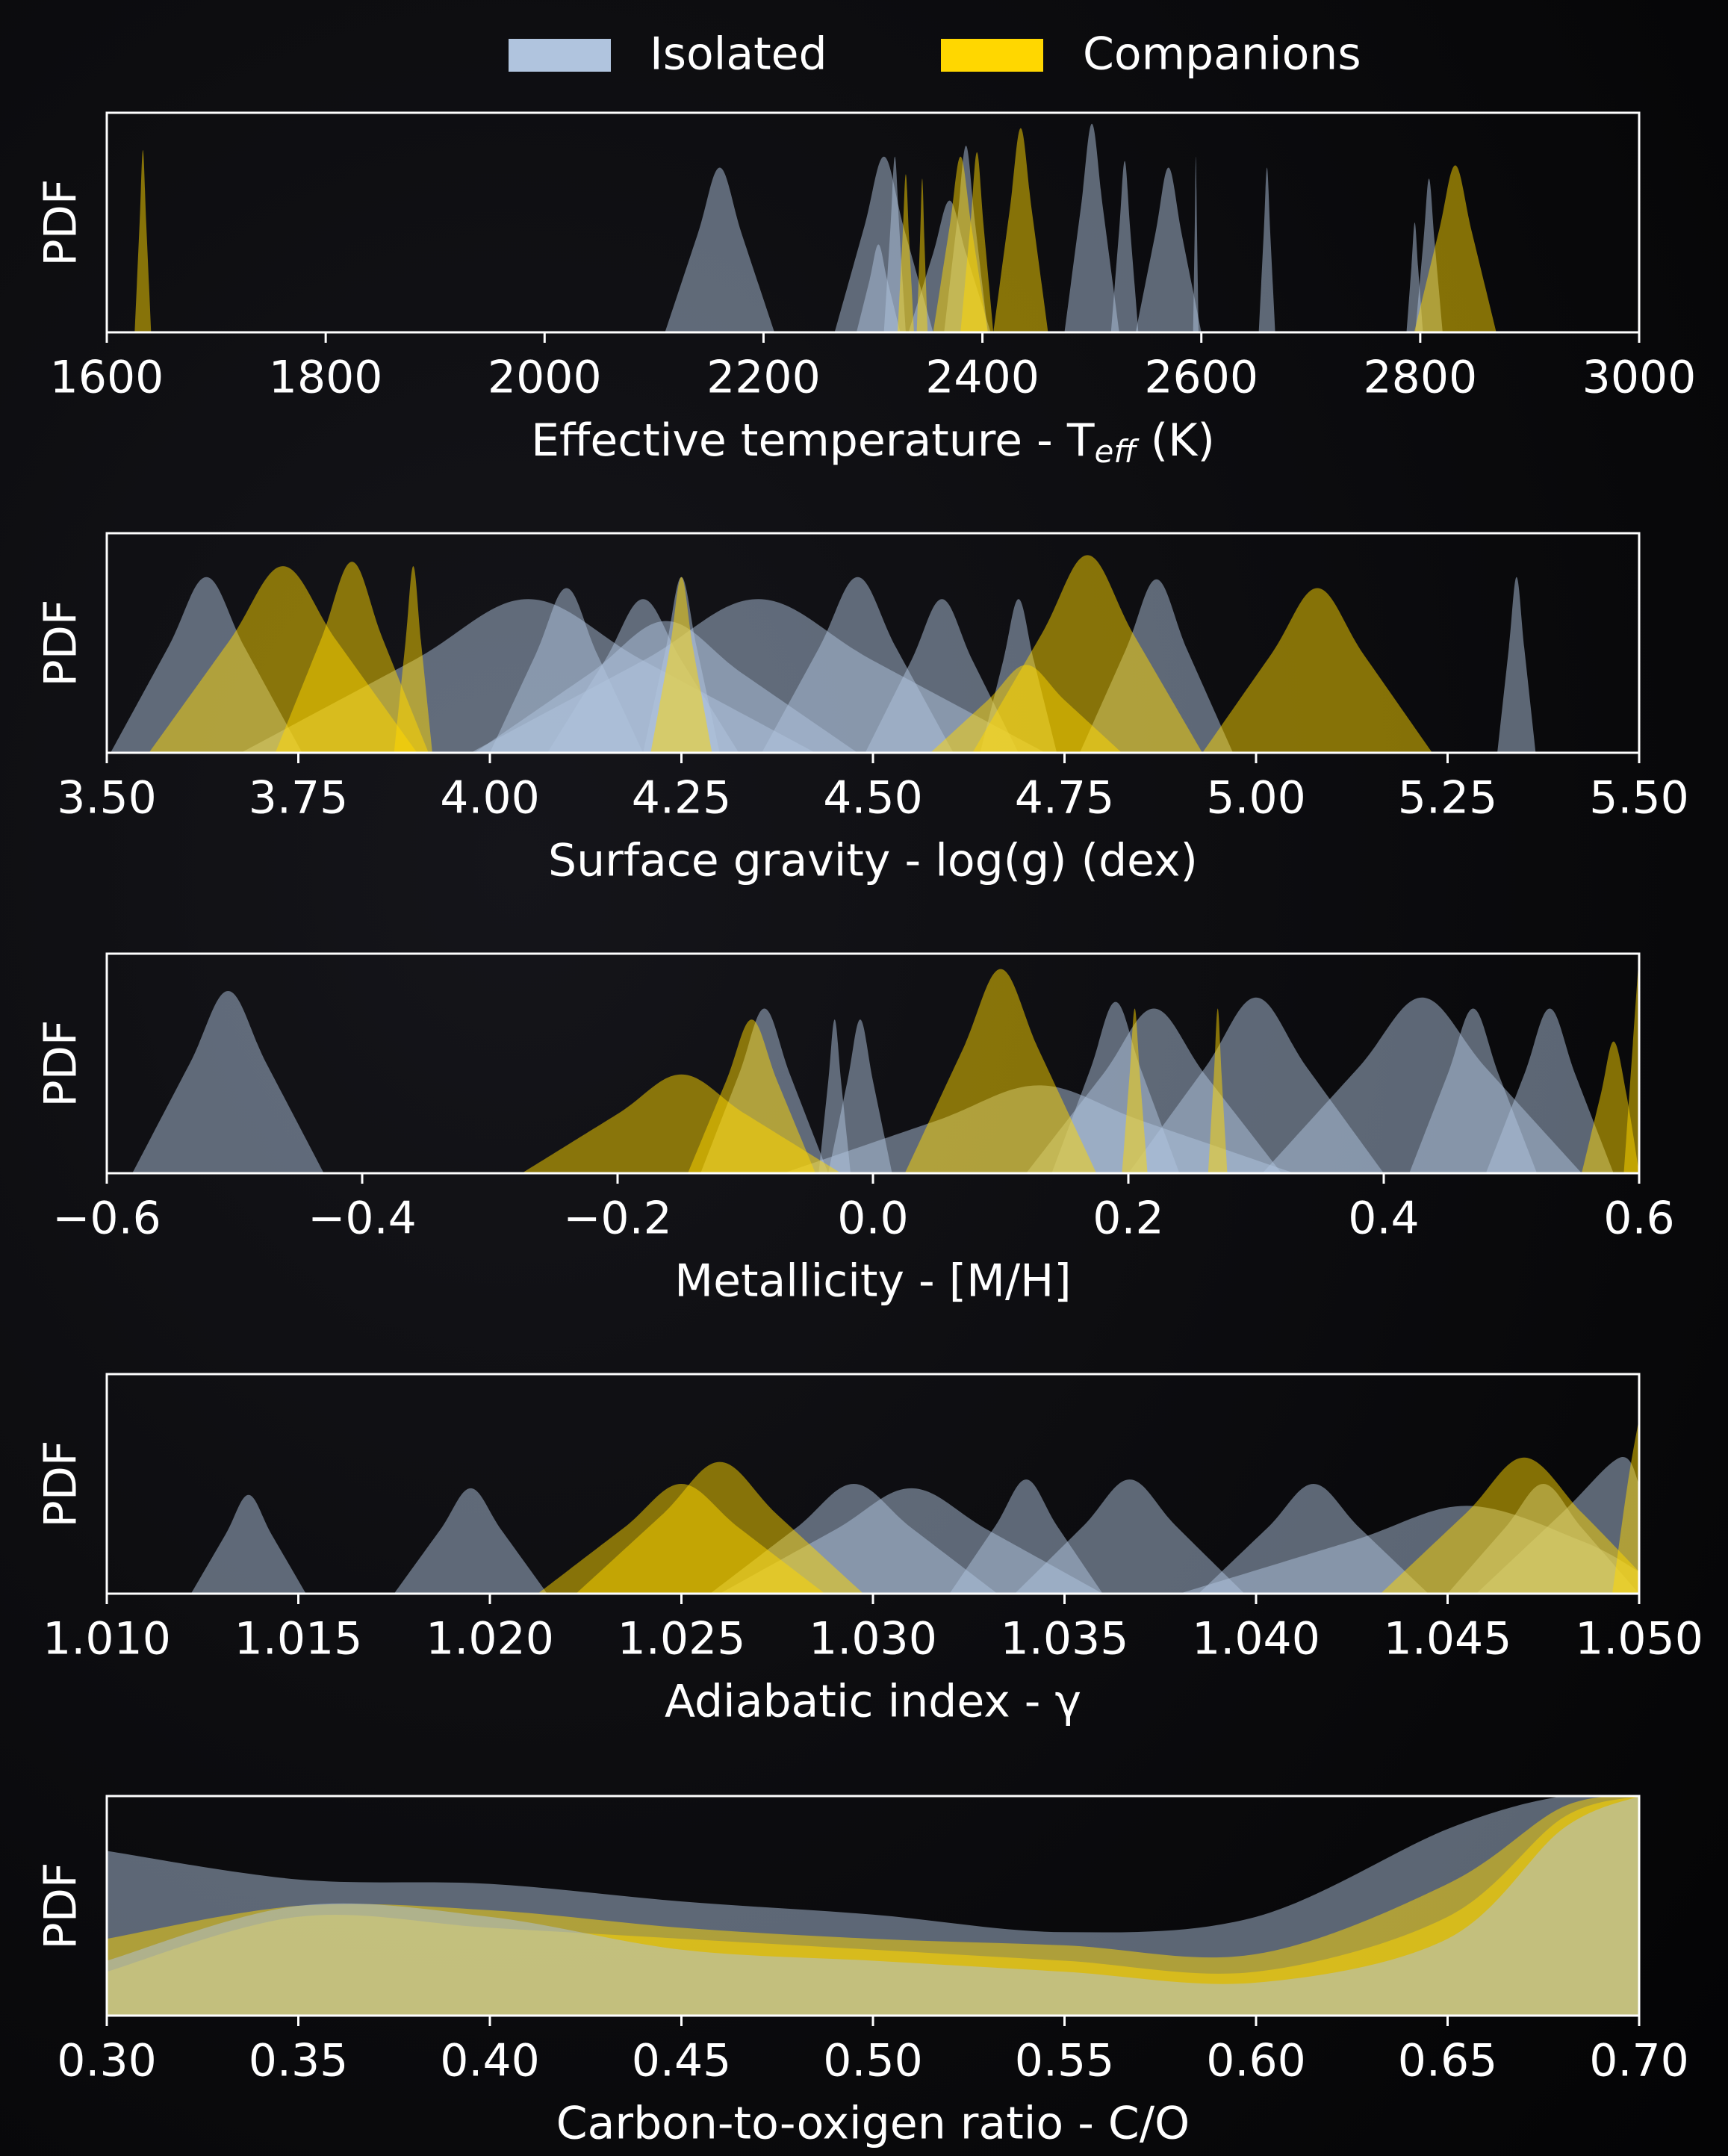 The width and height of the screenshot is (1728, 2156). I want to click on x-tick-label: 0.35, so click(299, 2061).